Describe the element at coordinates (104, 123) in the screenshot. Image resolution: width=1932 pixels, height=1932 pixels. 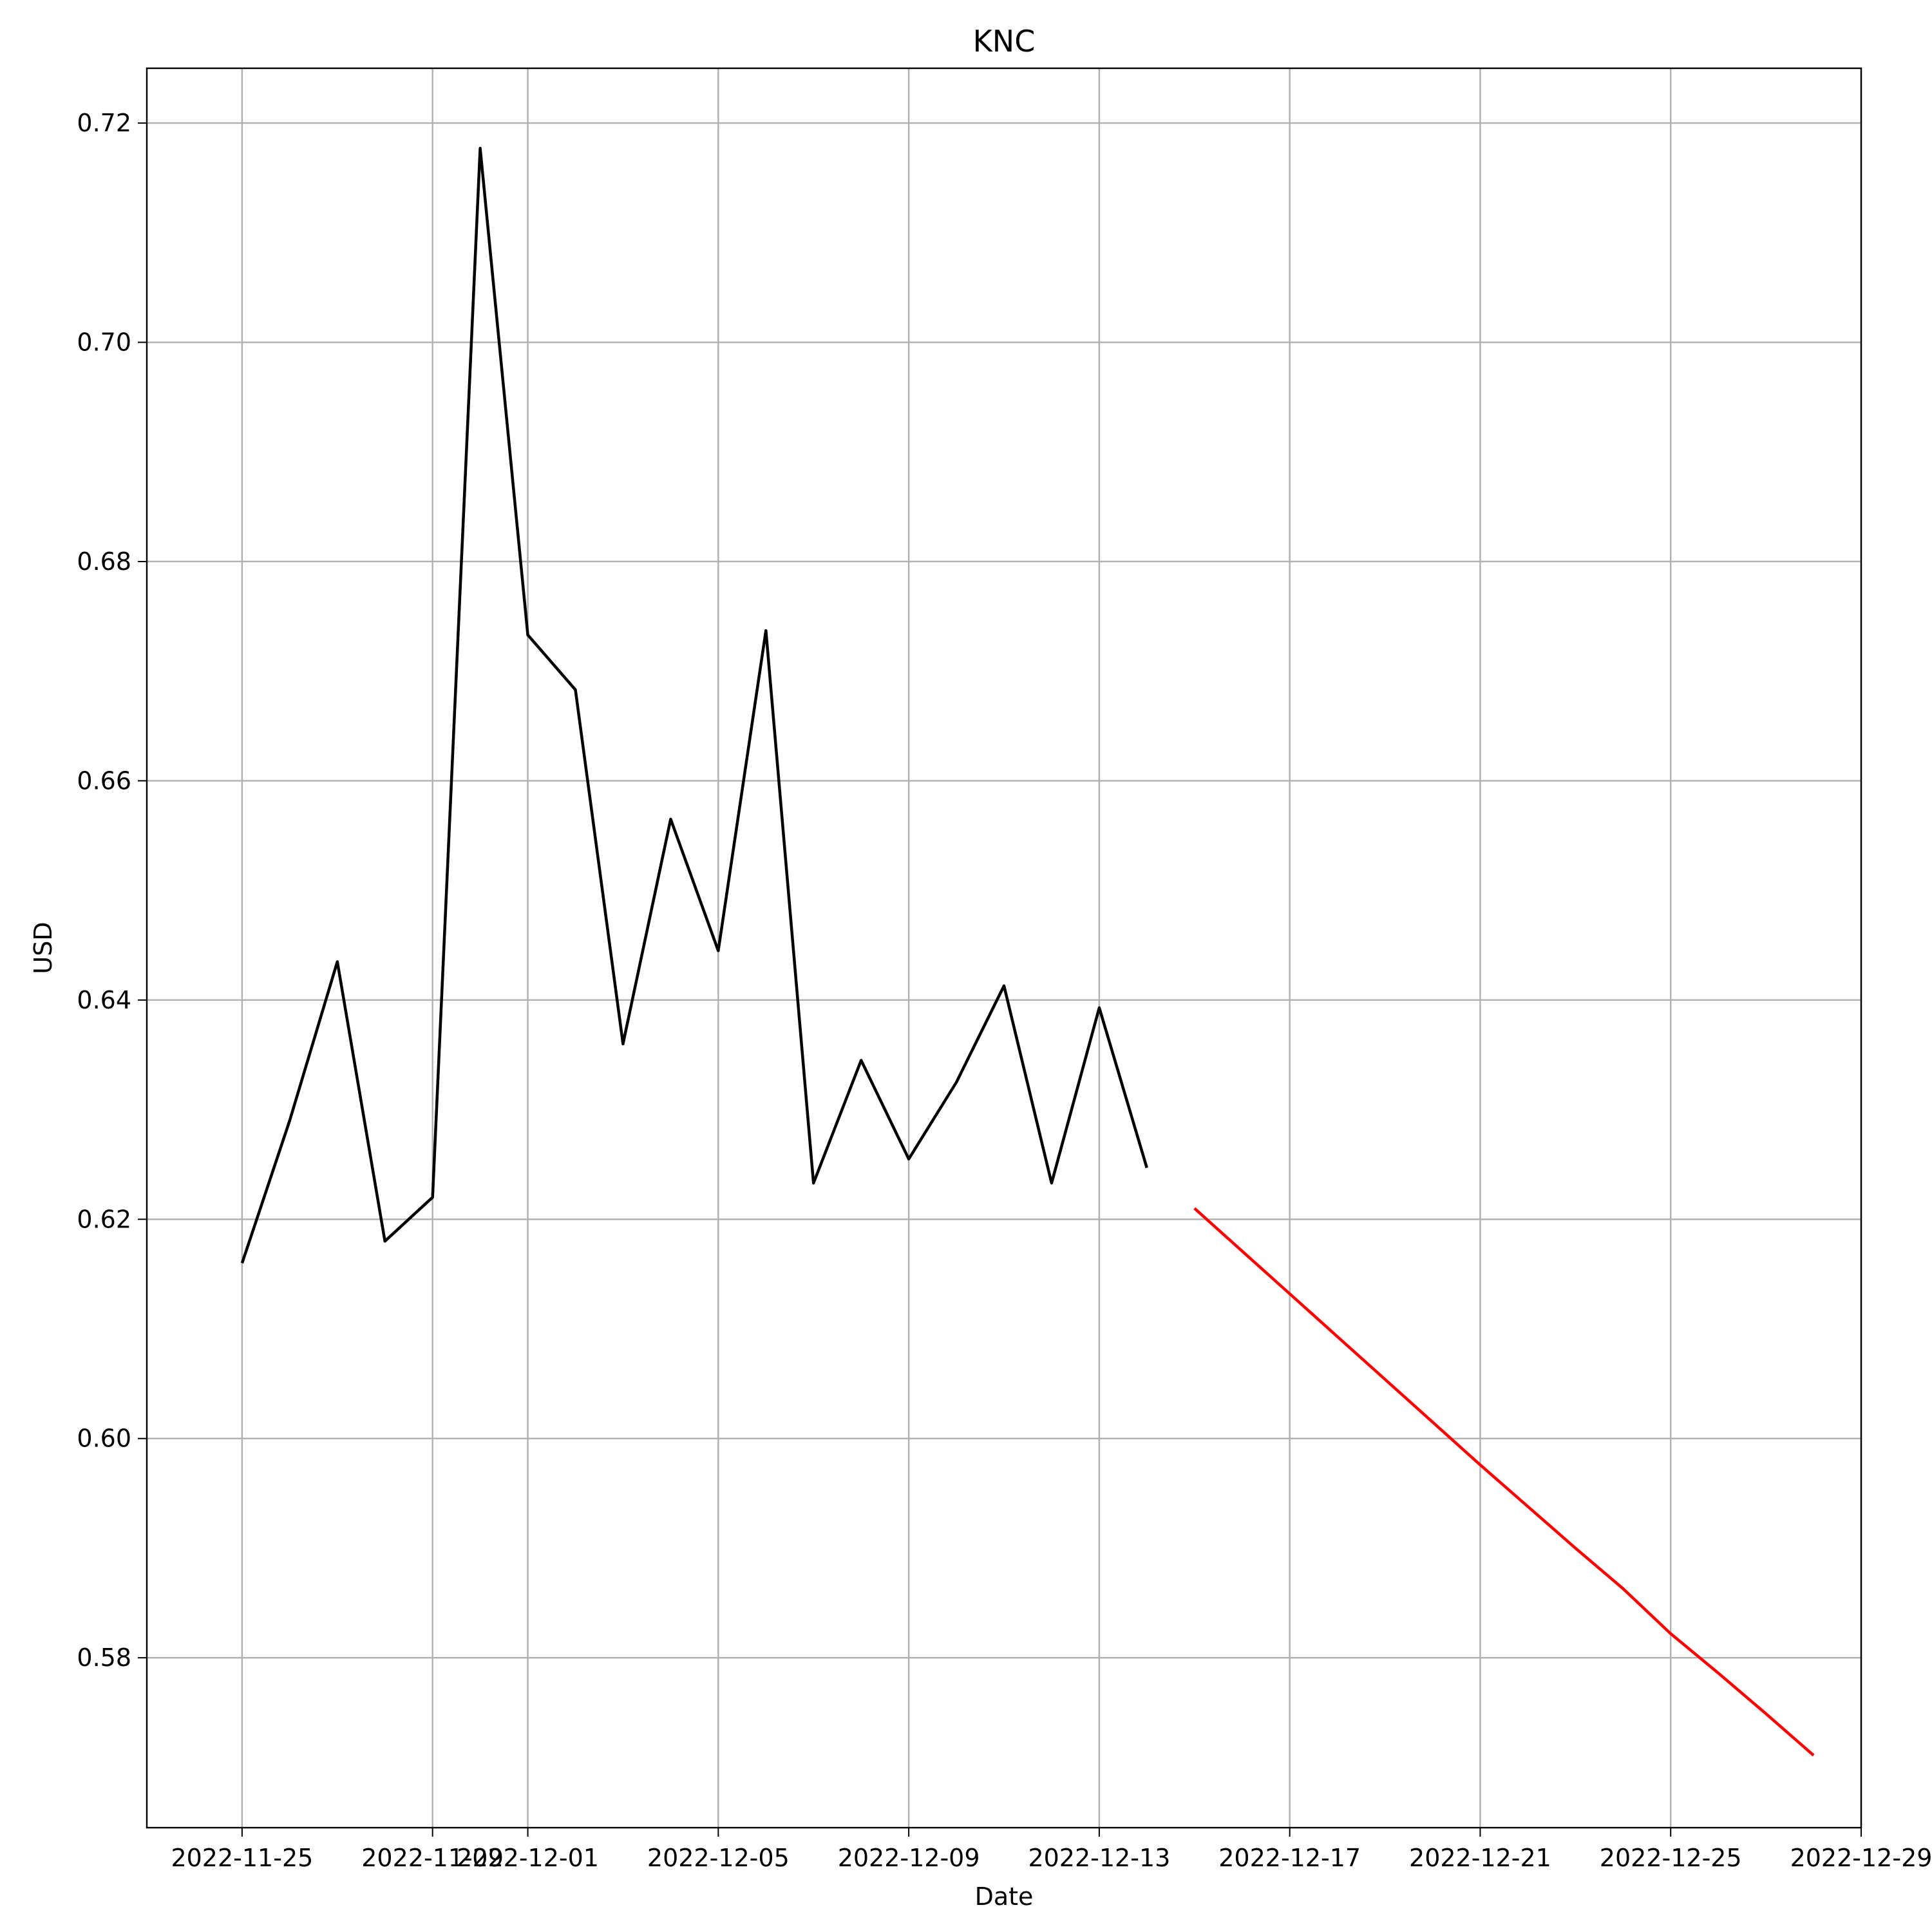
I see `y-tick-label: 0.72` at that location.